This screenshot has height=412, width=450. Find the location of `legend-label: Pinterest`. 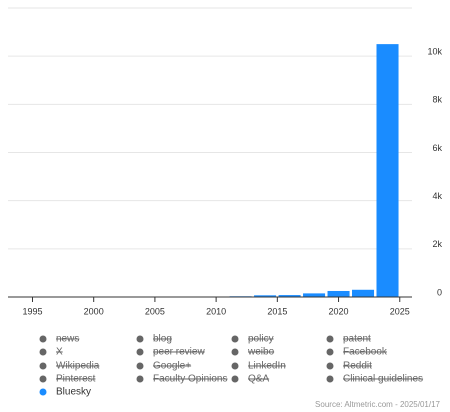

legend-label: Pinterest is located at coordinates (76, 379).